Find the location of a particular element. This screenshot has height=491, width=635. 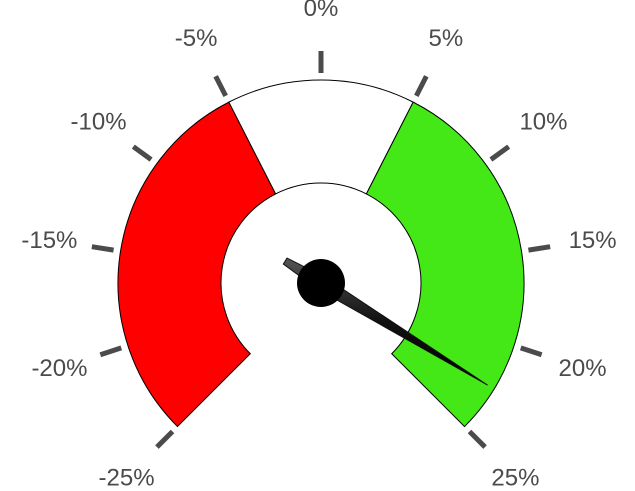

gauge-tick-label: 5% is located at coordinates (446, 38).